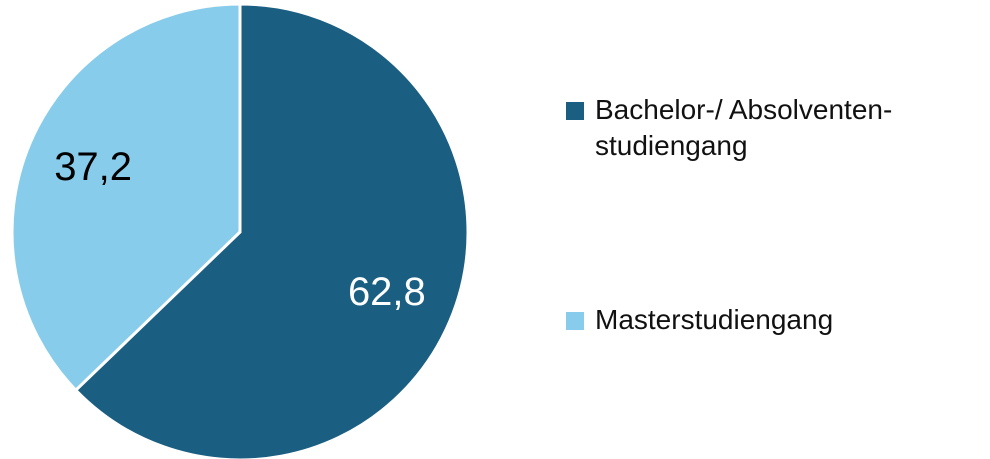  I want to click on legend-item: Bachelor-/ Absolventen-studiengang, so click(770, 128).